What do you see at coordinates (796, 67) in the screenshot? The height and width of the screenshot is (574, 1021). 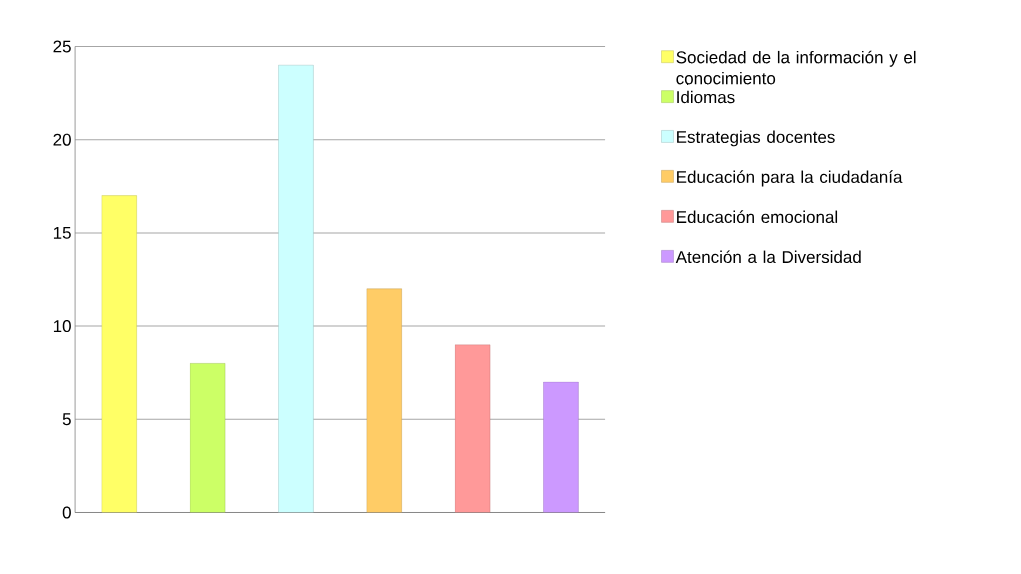 I see `legend-label: Sociedad de la información y el conocimiento` at bounding box center [796, 67].